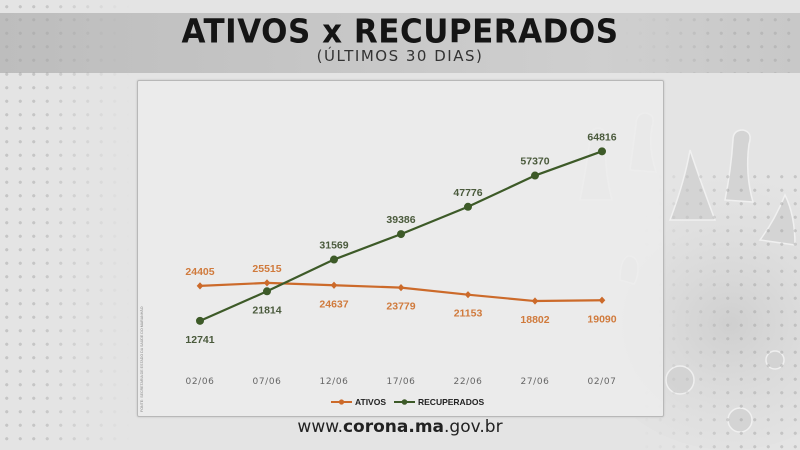 The width and height of the screenshot is (800, 450). What do you see at coordinates (473, 427) in the screenshot?
I see `footer-url-suffix: .gov.br` at bounding box center [473, 427].